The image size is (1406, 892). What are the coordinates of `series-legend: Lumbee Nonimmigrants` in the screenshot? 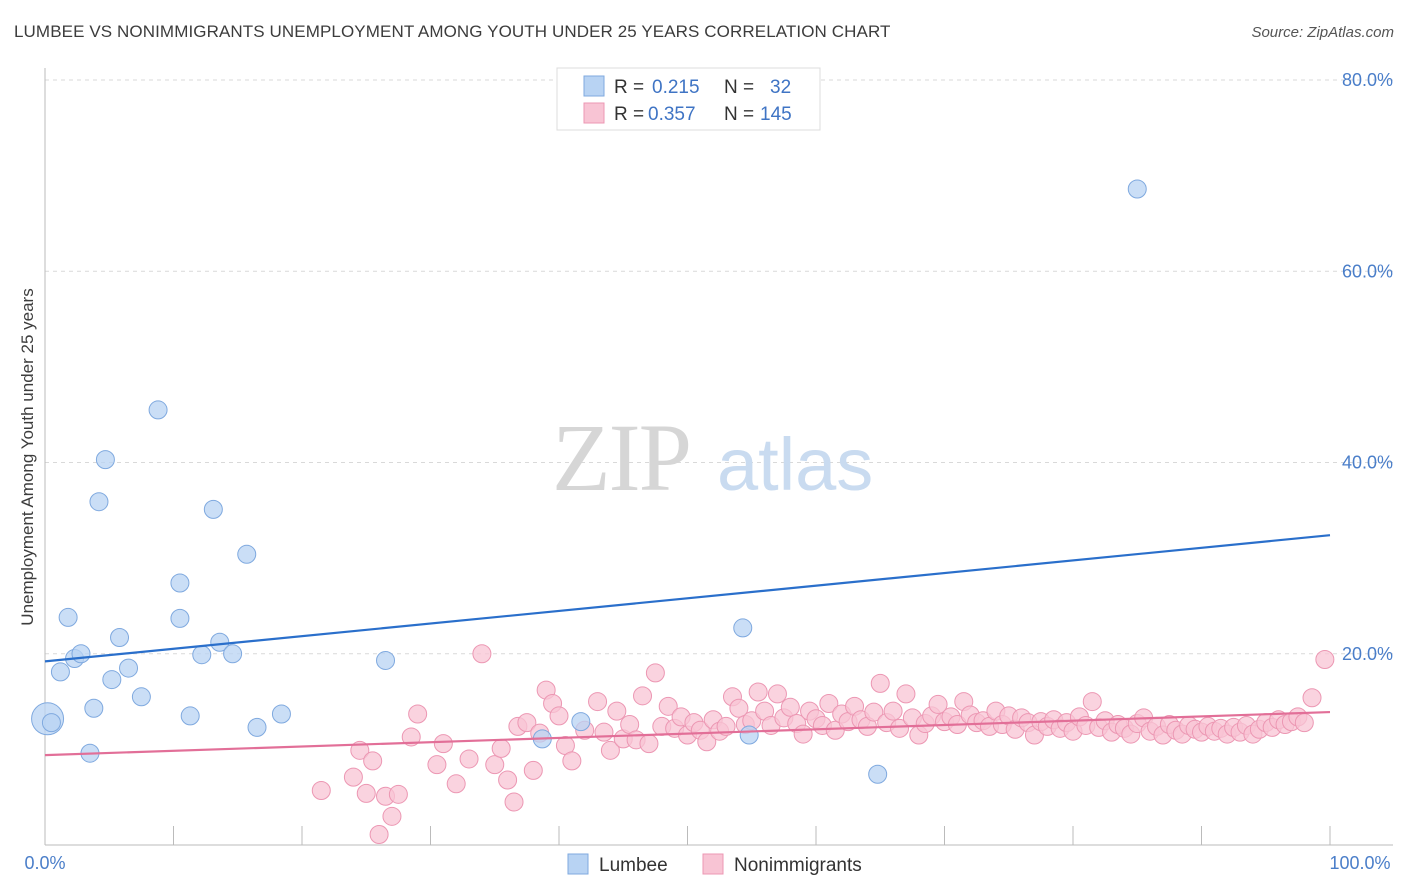 It's located at (714, 864).